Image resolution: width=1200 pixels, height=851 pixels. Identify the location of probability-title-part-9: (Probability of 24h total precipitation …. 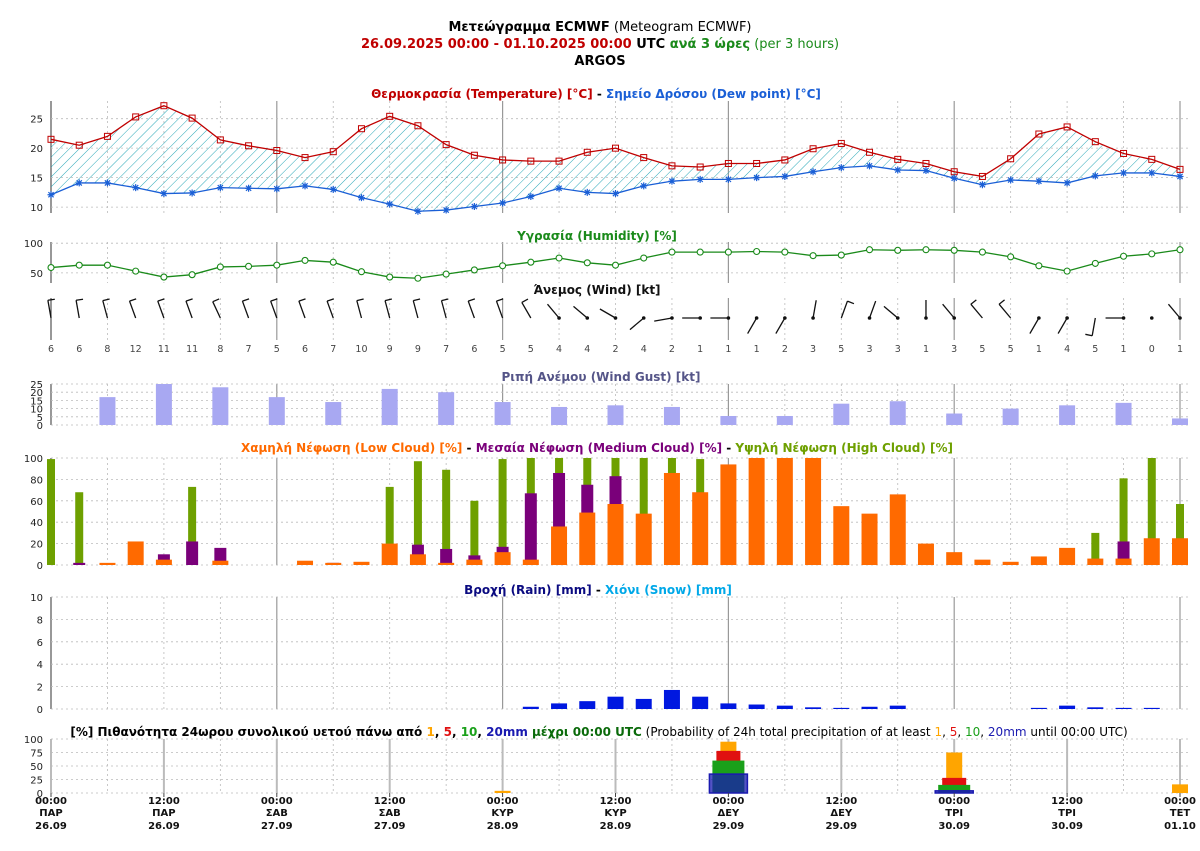
(788, 732).